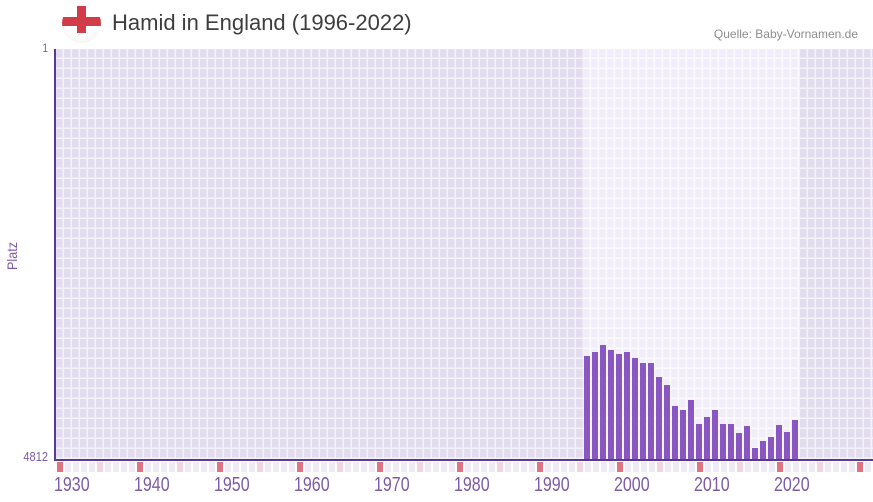 The height and width of the screenshot is (502, 873). I want to click on bar-2020, so click(779, 442).